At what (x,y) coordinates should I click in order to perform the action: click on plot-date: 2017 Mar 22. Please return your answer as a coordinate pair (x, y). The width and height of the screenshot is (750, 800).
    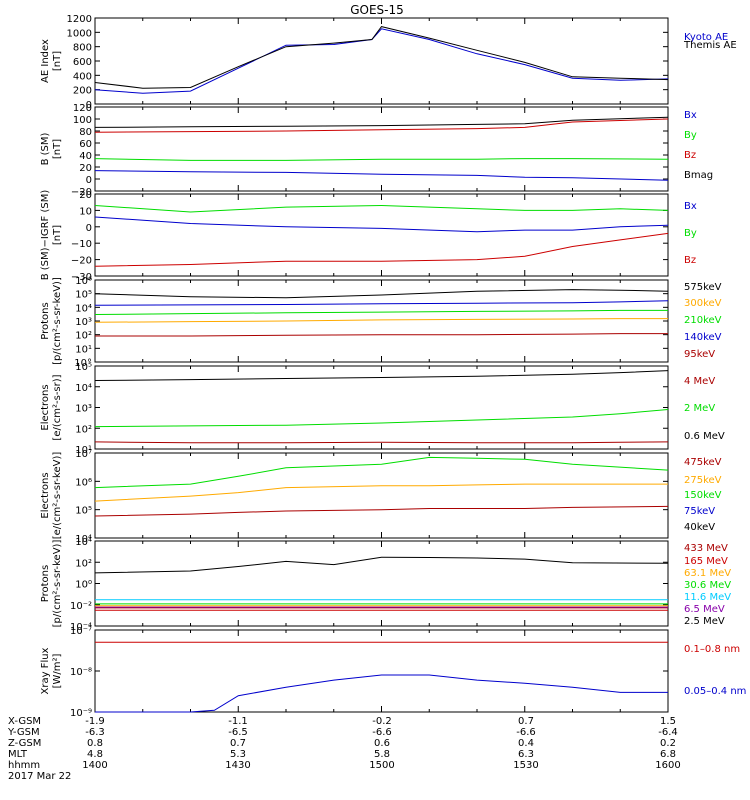
    Looking at the image, I should click on (39, 776).